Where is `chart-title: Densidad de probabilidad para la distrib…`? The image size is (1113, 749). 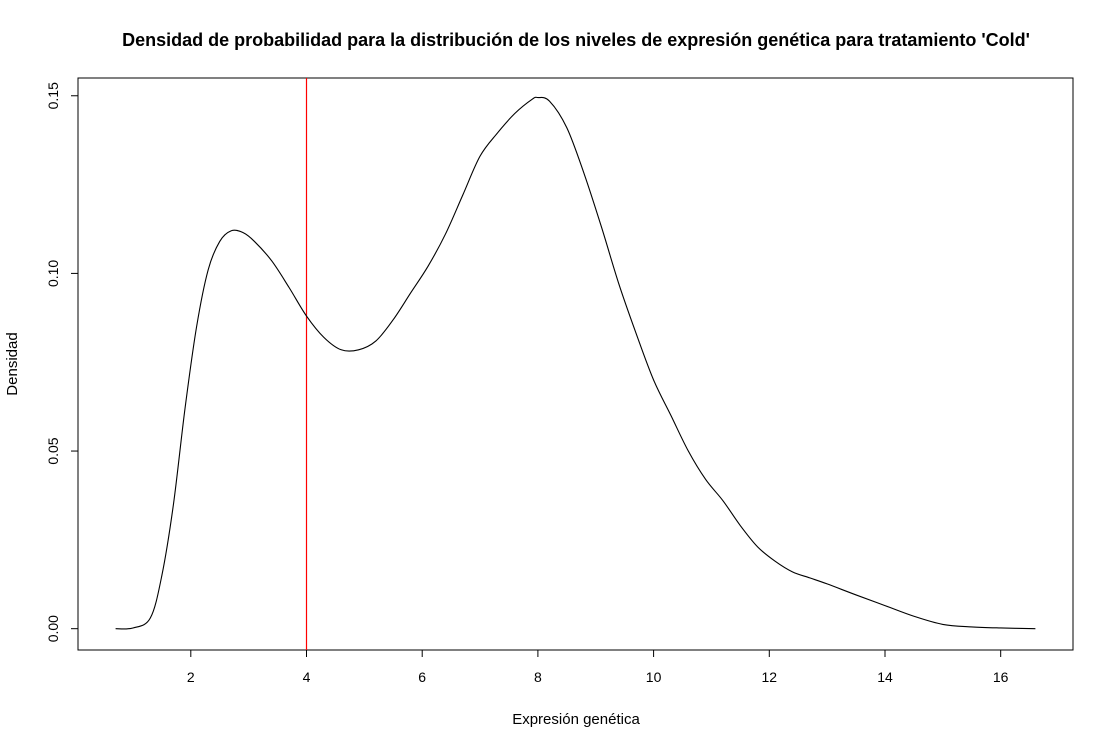
chart-title: Densidad de probabilidad para la distrib… is located at coordinates (576, 40).